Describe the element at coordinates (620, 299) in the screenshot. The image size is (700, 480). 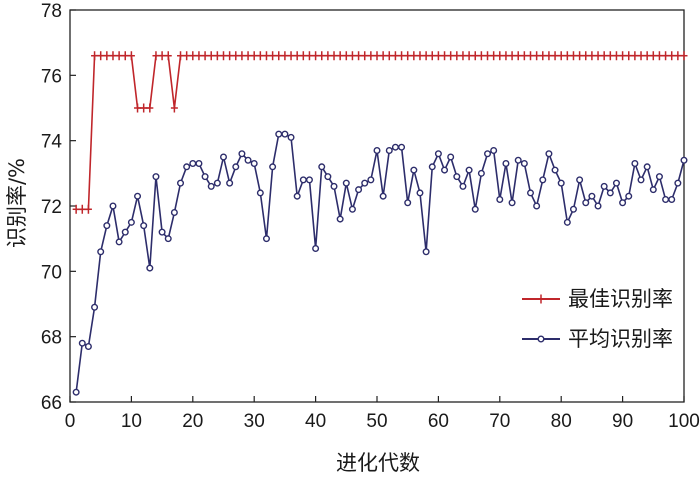
I see `legend-label: 最佳识别率` at that location.